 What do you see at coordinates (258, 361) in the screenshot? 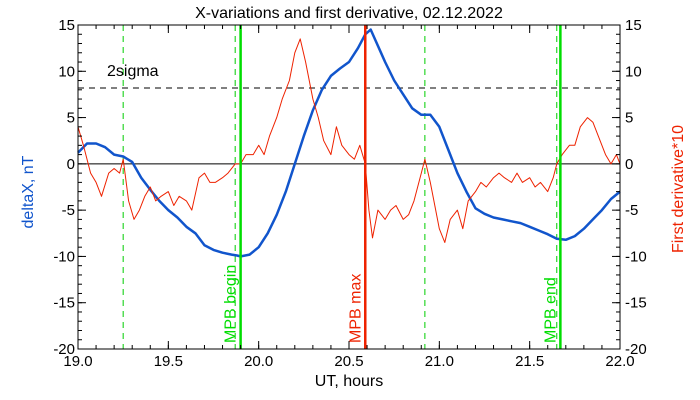
I see `x-tick-label: 20.0` at bounding box center [258, 361].